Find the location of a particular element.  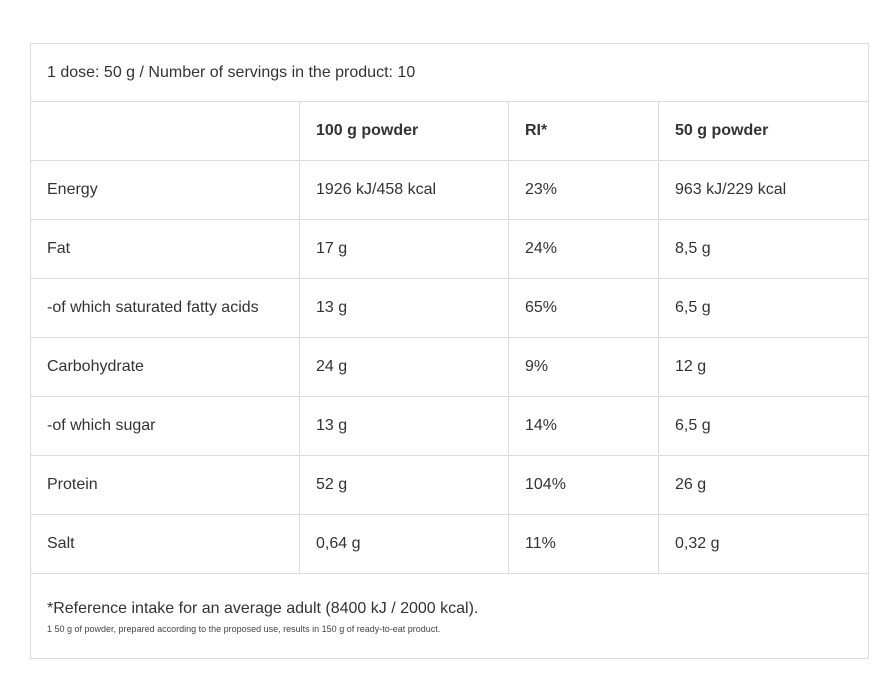

value-per-dose: 26 g is located at coordinates (763, 485).